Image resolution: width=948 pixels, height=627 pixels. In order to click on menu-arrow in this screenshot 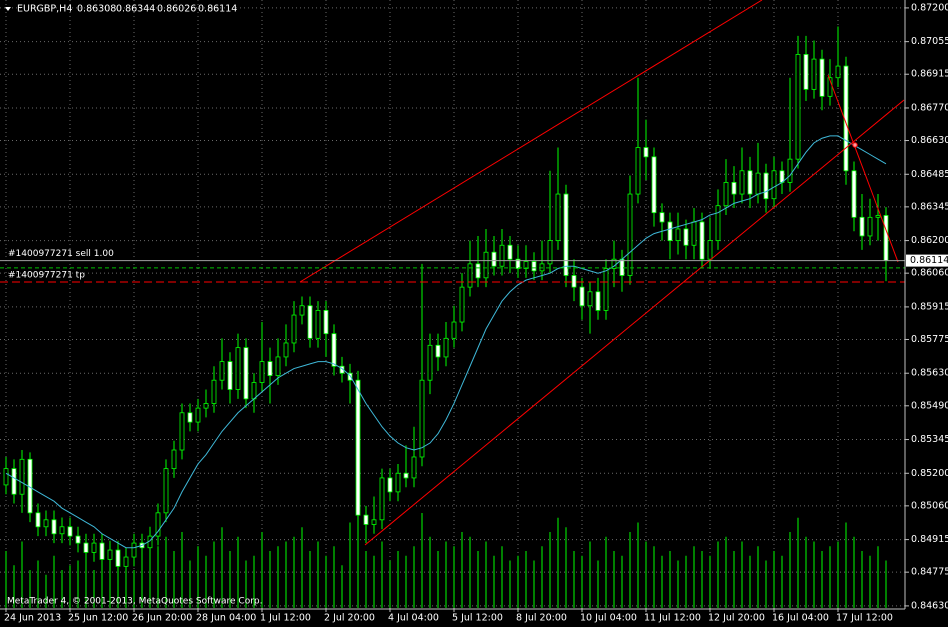, I will do `click(8, 9)`.